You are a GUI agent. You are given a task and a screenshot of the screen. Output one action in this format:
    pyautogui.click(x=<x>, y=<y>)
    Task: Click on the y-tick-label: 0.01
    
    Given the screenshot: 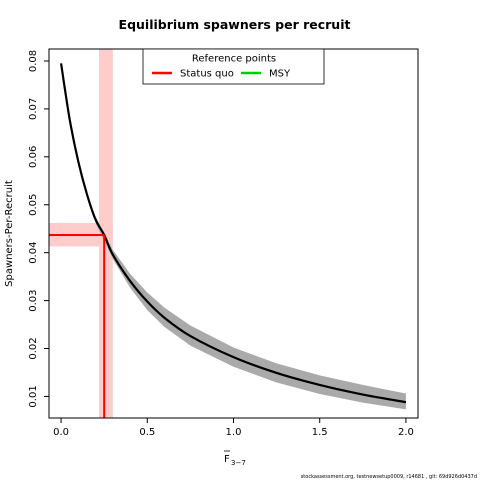 What is the action you would take?
    pyautogui.click(x=33, y=396)
    